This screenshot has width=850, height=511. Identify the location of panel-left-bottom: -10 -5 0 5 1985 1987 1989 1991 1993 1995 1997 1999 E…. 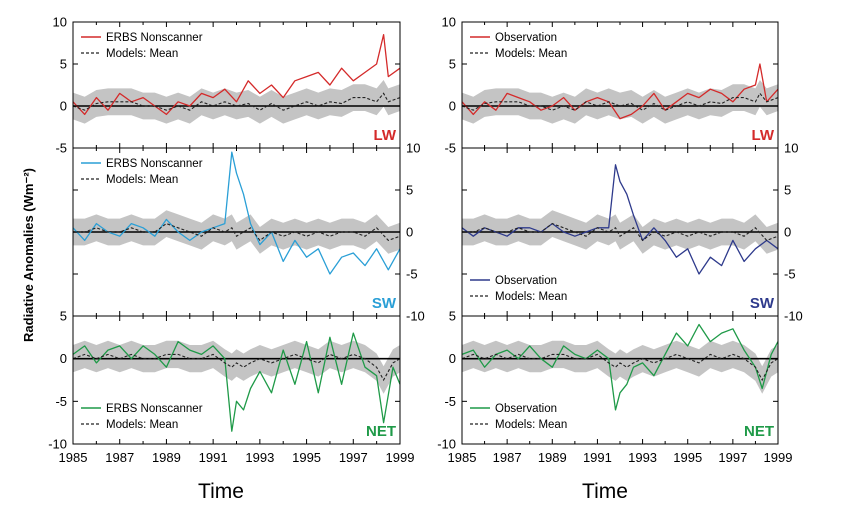
(231, 387).